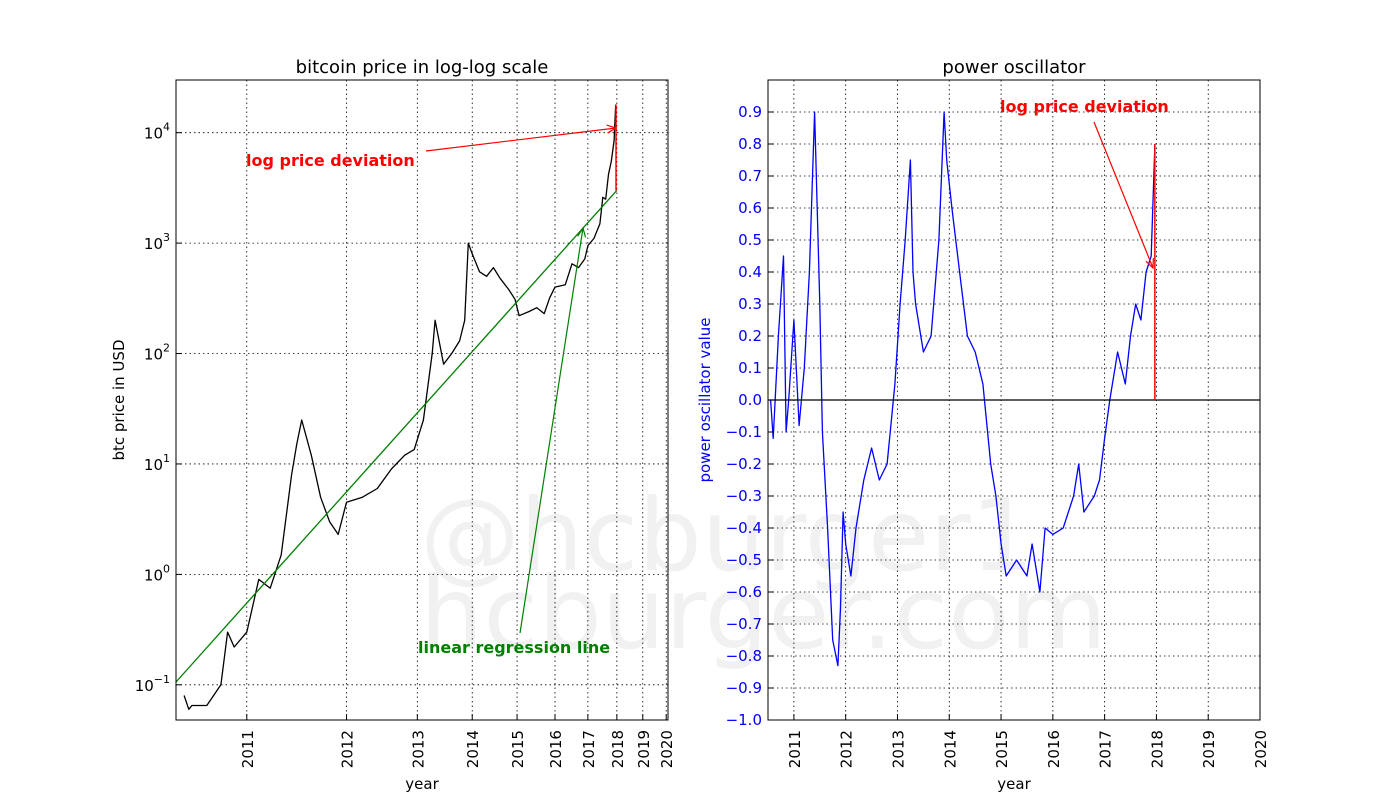  I want to click on left-y-tick-label: 10⁰, so click(157, 573).